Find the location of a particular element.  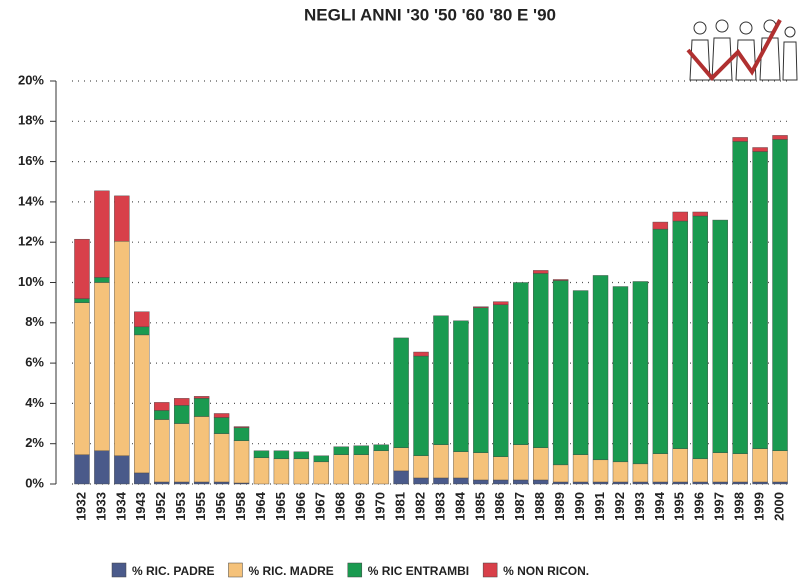

x-tick-label: 1994 is located at coordinates (659, 506).